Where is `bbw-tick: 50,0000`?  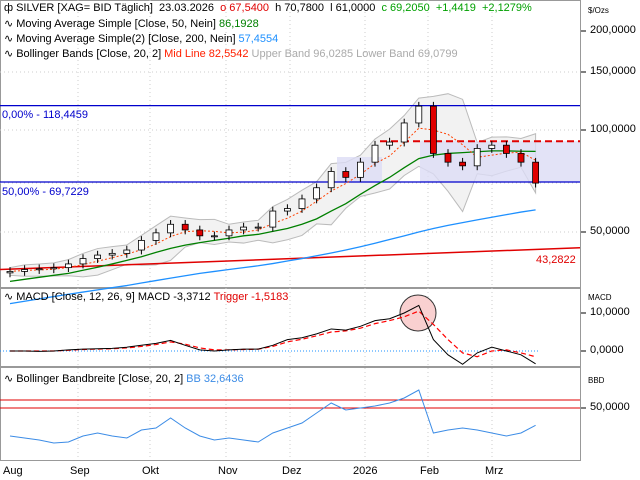 bbw-tick: 50,0000 is located at coordinates (610, 407).